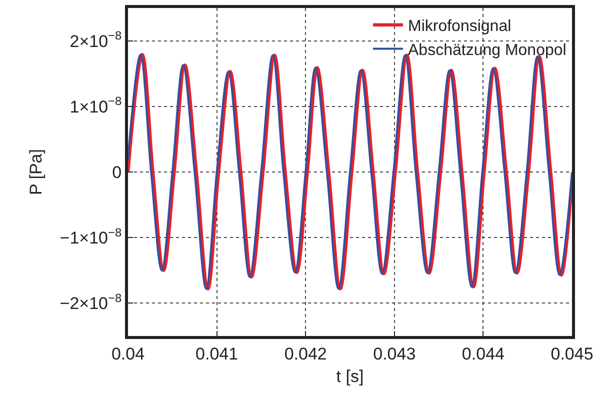 This screenshot has width=600, height=408. Describe the element at coordinates (483, 354) in the screenshot. I see `x-tick-label: 0.044` at that location.